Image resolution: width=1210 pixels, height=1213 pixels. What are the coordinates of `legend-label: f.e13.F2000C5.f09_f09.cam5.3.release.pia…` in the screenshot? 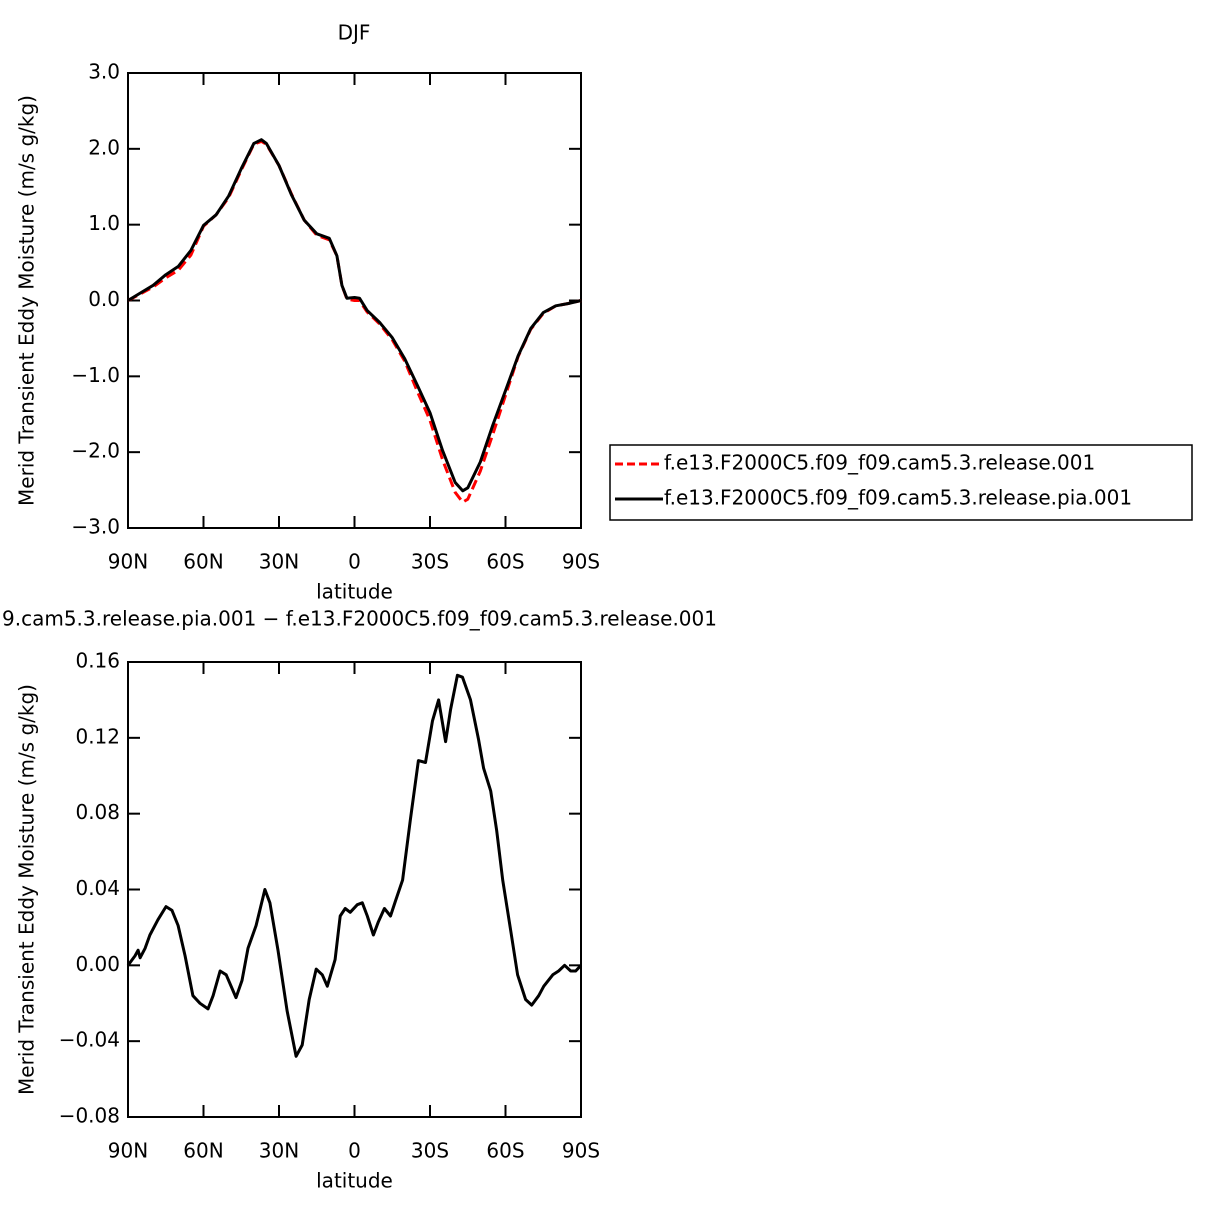 It's located at (898, 498).